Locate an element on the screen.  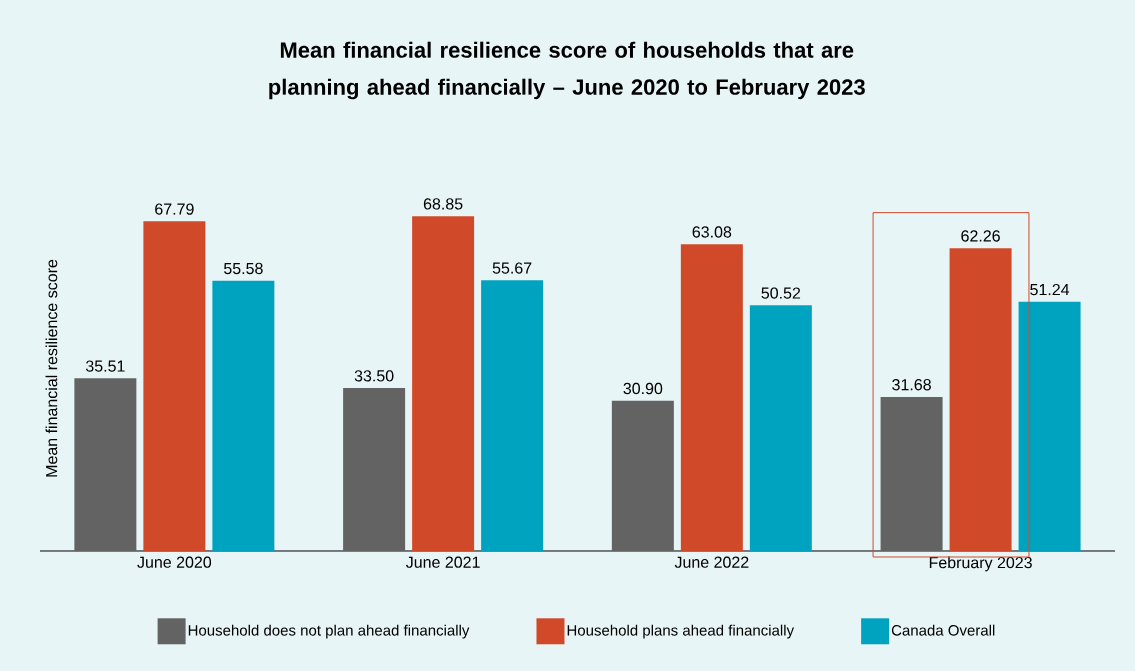
x-tick-label: June 2020 is located at coordinates (174, 562).